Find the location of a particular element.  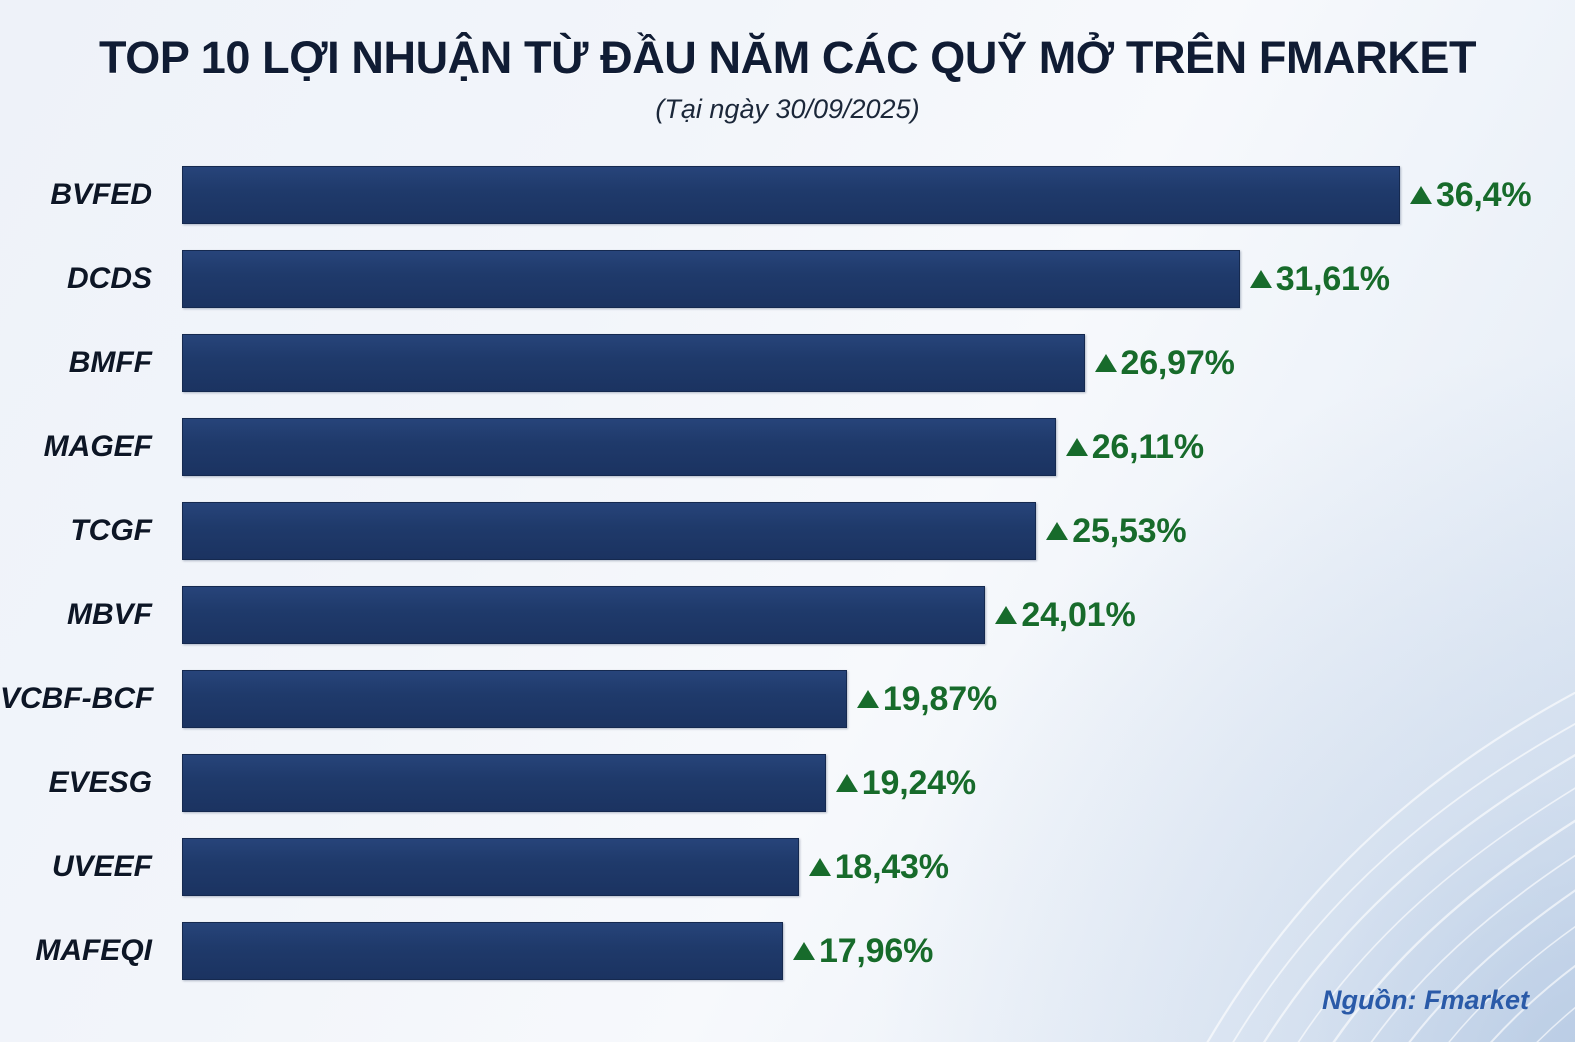

value-annotation: 18,43% is located at coordinates (878, 867).